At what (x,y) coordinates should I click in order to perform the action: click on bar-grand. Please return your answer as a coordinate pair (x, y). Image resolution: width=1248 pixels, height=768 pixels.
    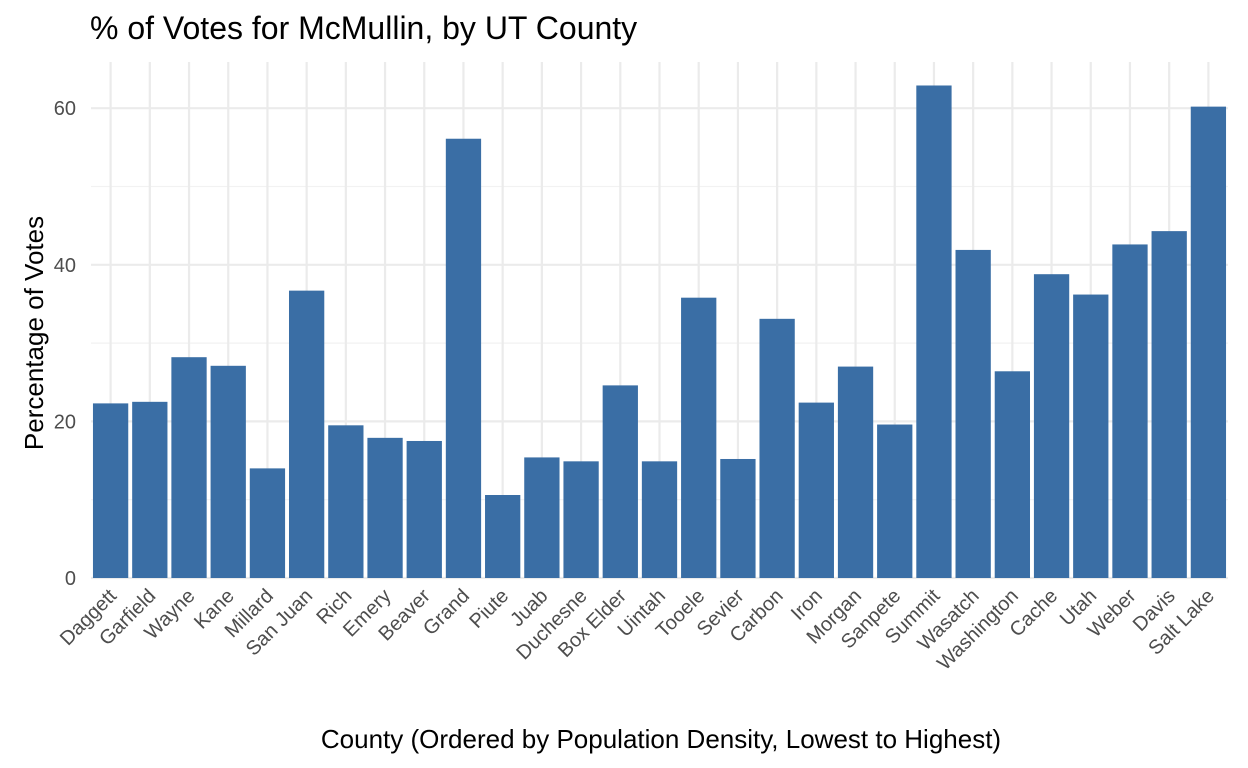
    Looking at the image, I should click on (463, 358).